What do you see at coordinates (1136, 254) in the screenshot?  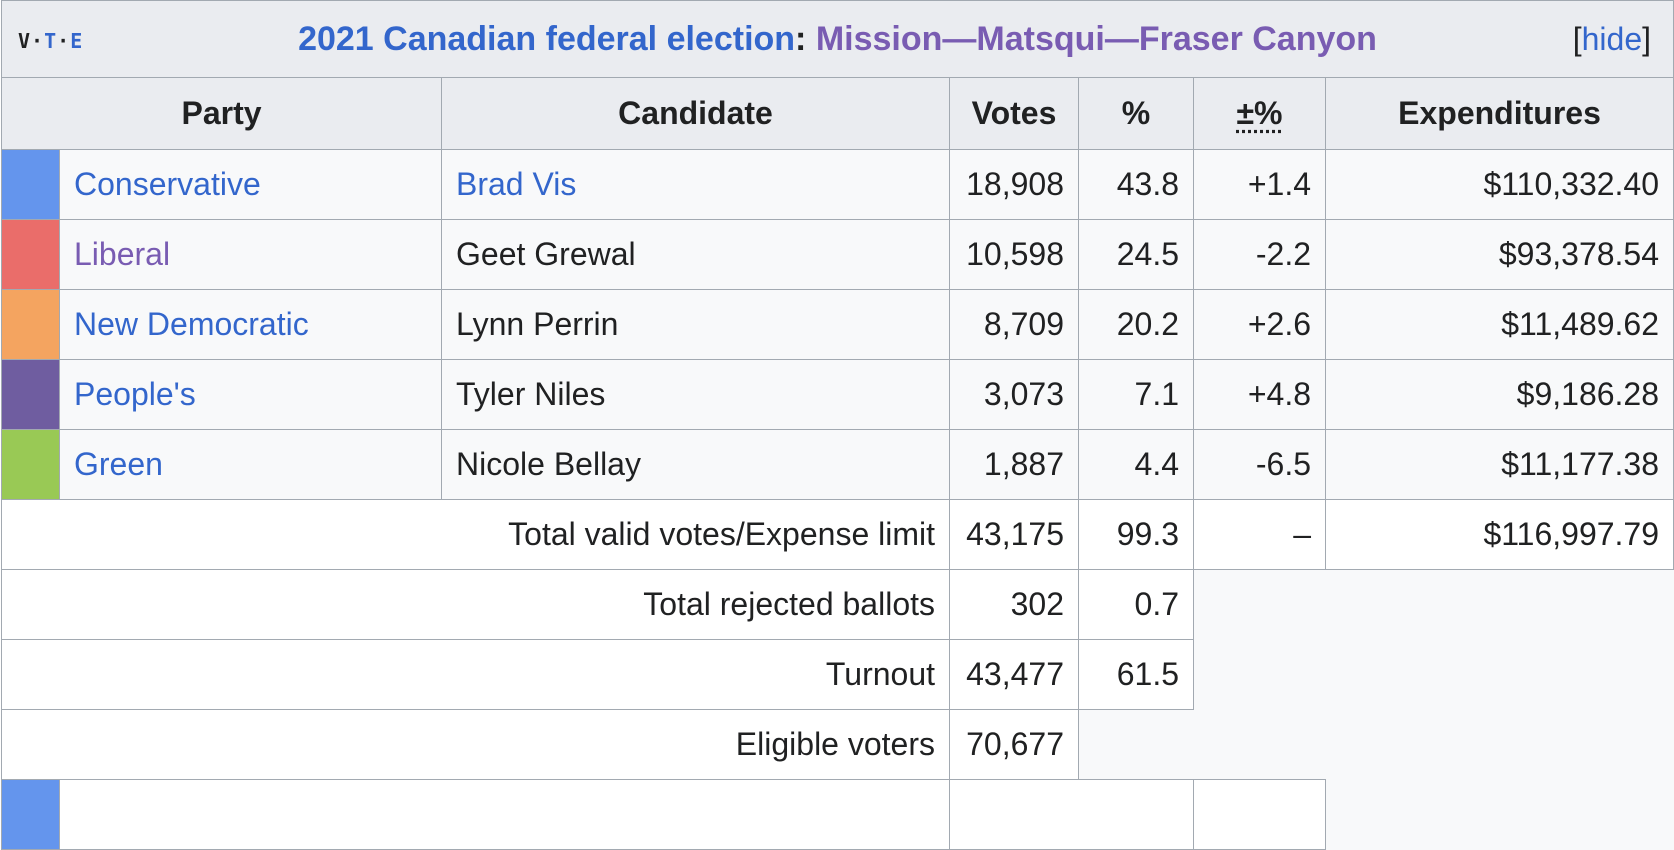 I see `percent-cell: 24.5` at bounding box center [1136, 254].